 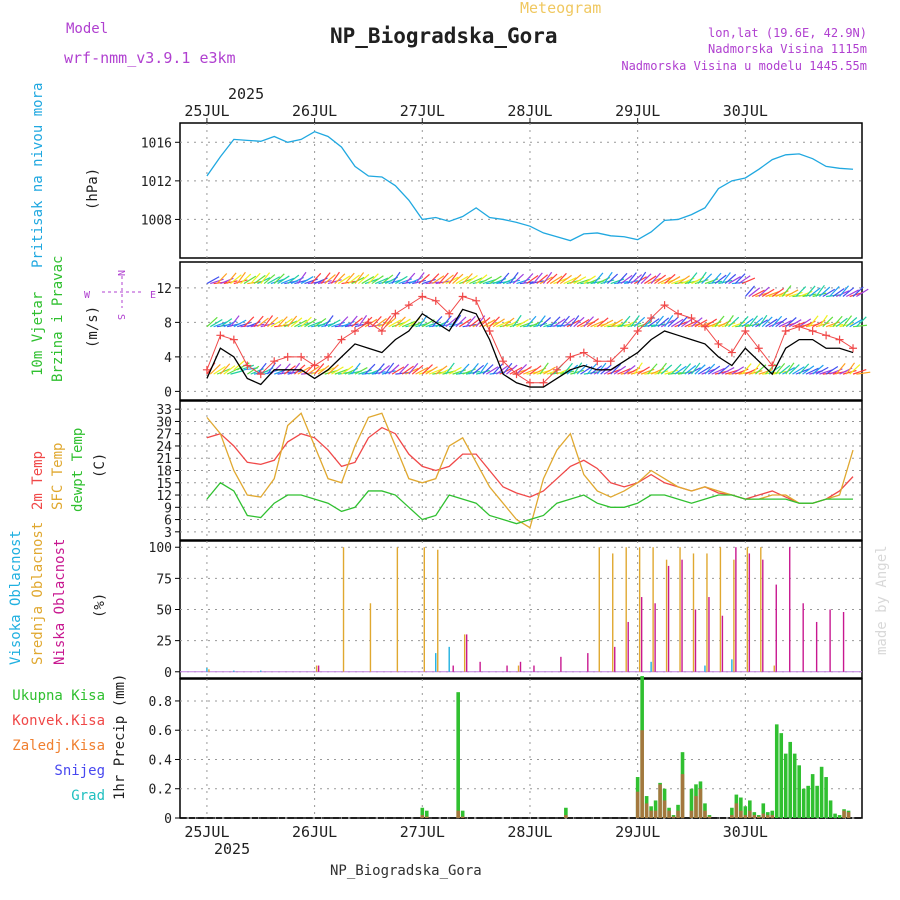 What do you see at coordinates (100, 465) in the screenshot?
I see `temp-unit: (C)` at bounding box center [100, 465].